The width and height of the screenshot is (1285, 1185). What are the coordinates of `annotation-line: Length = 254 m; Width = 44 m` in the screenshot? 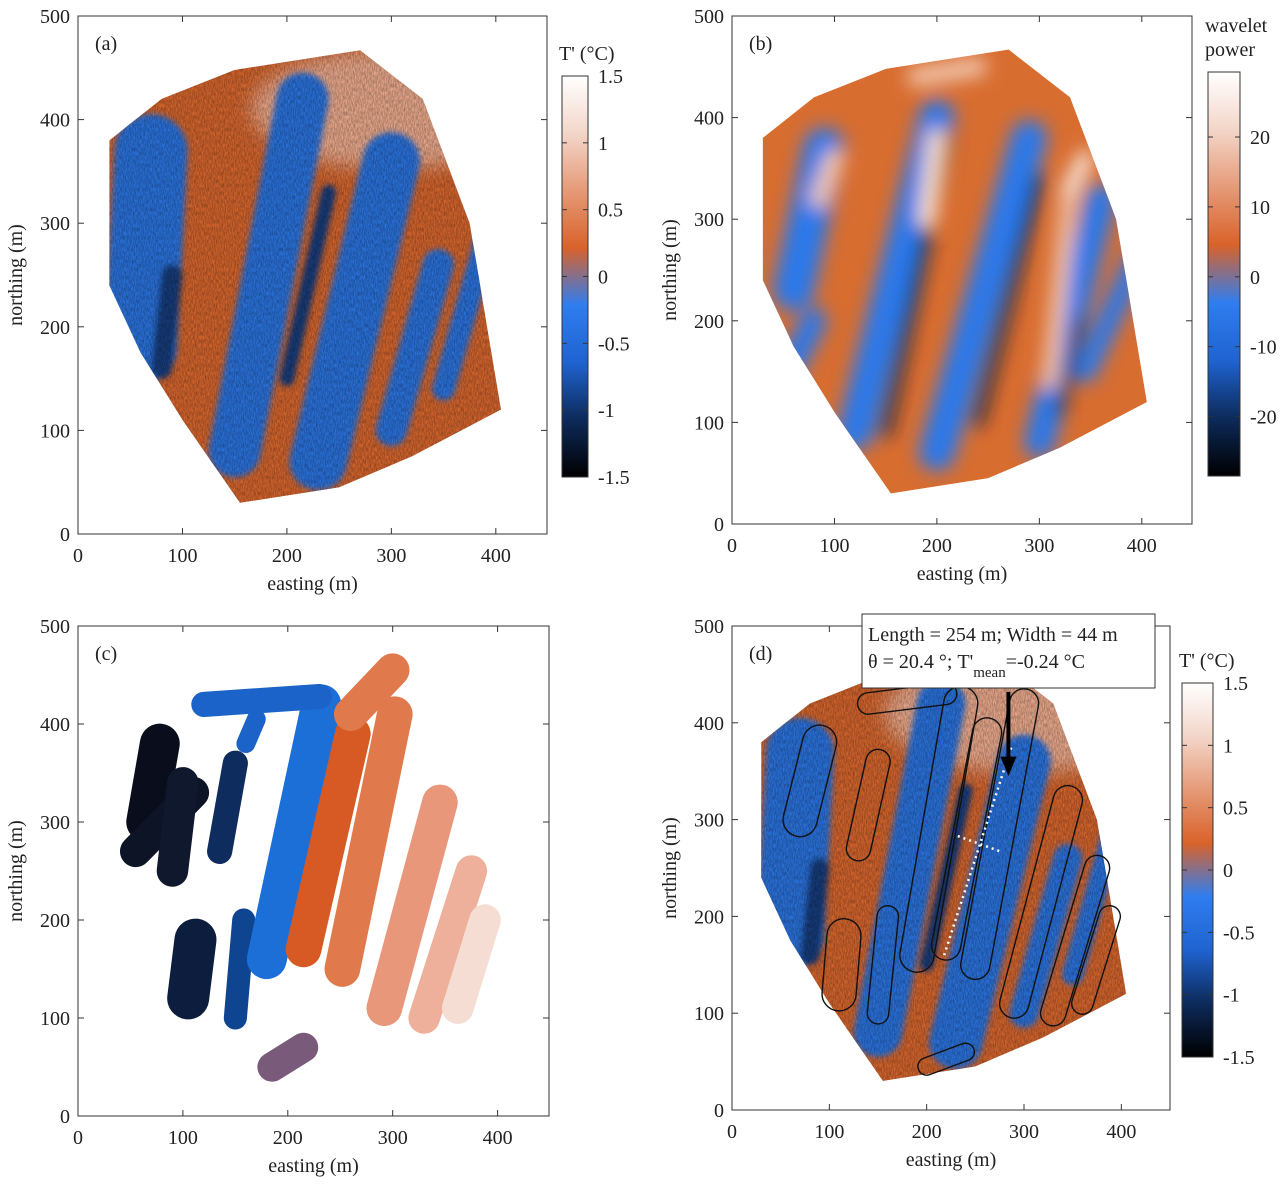 It's located at (993, 635).